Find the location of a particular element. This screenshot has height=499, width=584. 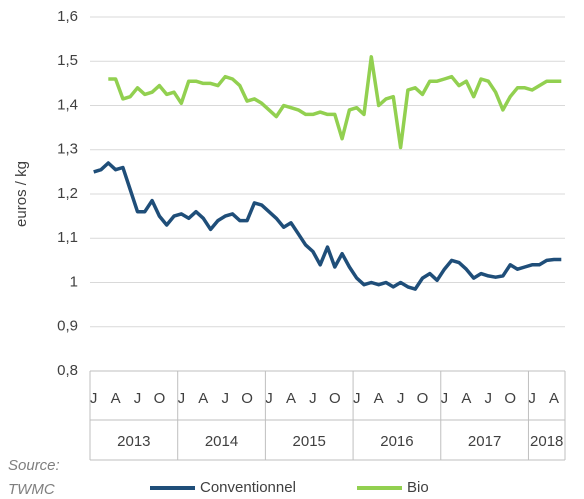

y-tick-label: 1,2 is located at coordinates (67, 193).